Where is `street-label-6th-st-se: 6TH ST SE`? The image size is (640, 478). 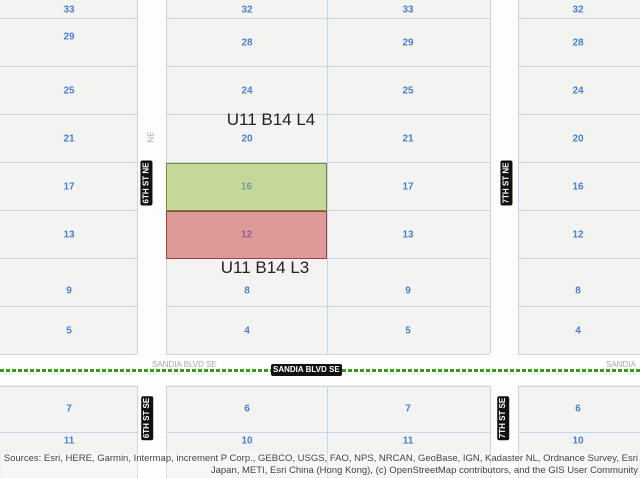
street-label-6th-st-se: 6TH ST SE is located at coordinates (147, 418).